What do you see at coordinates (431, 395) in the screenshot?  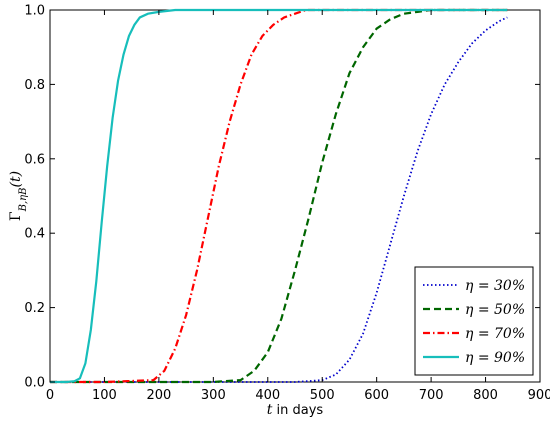 I see `x-tick-label: 700` at bounding box center [431, 395].